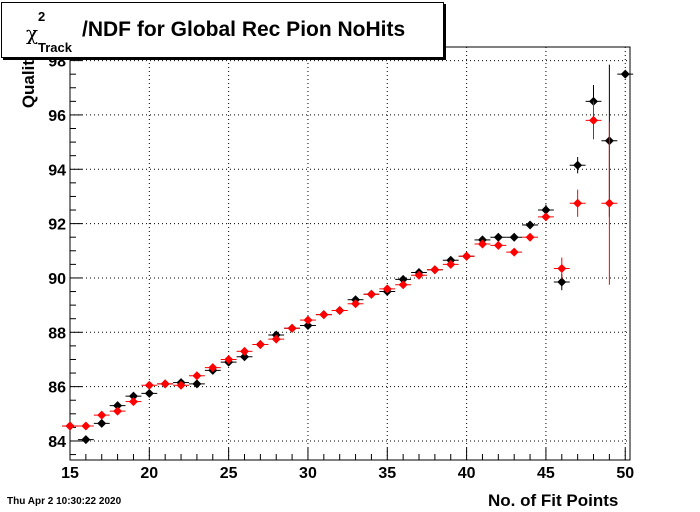 The image size is (700, 512). What do you see at coordinates (57, 279) in the screenshot?
I see `y-tick-label: 90` at bounding box center [57, 279].